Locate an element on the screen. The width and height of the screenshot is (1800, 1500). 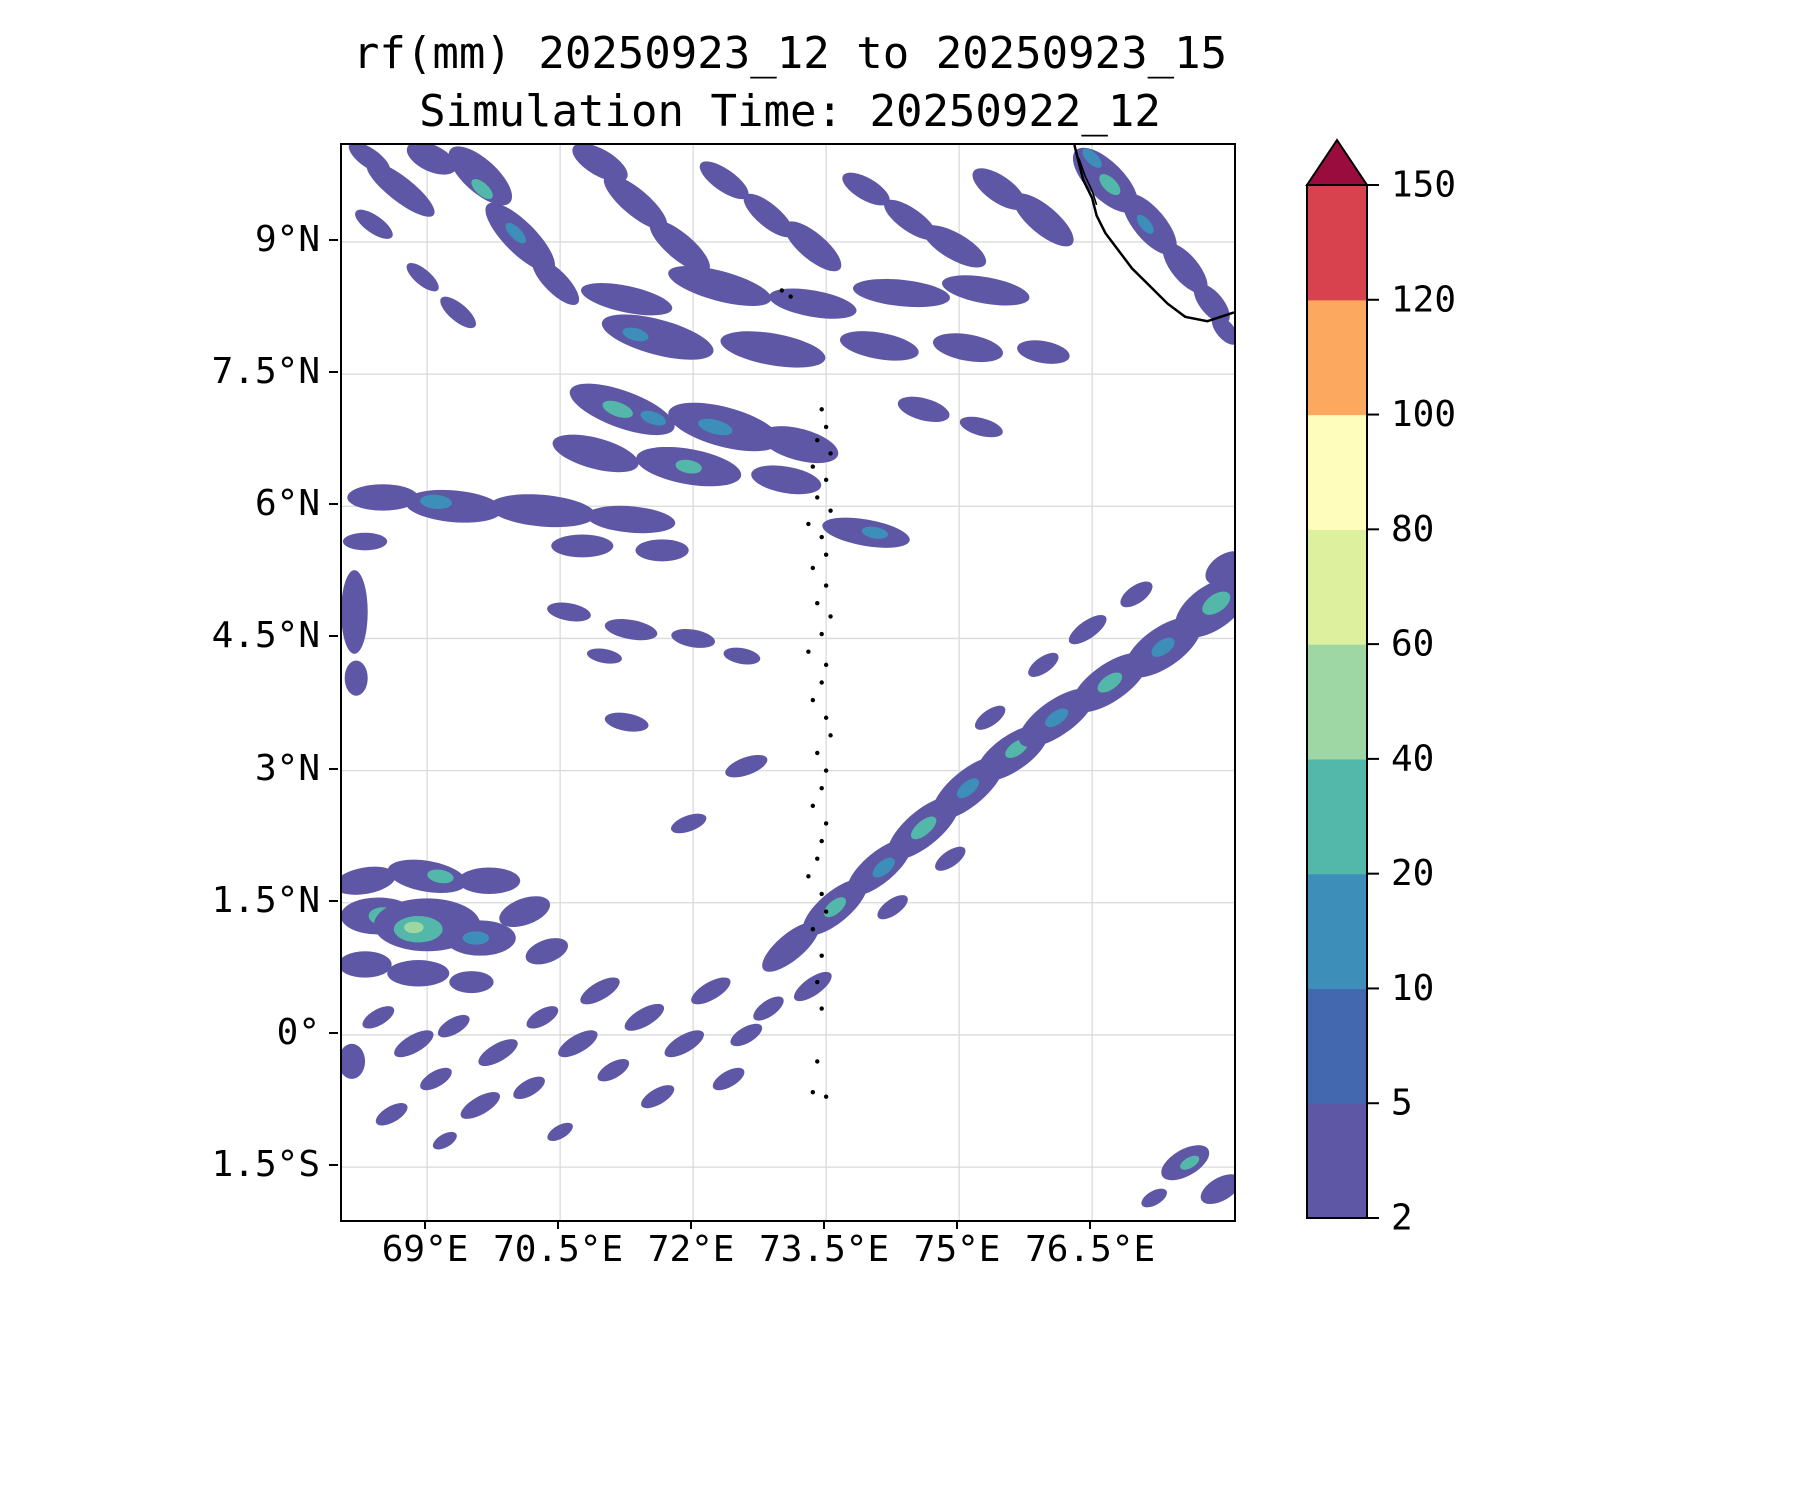
y-tick-label: 6°N is located at coordinates (287, 504).